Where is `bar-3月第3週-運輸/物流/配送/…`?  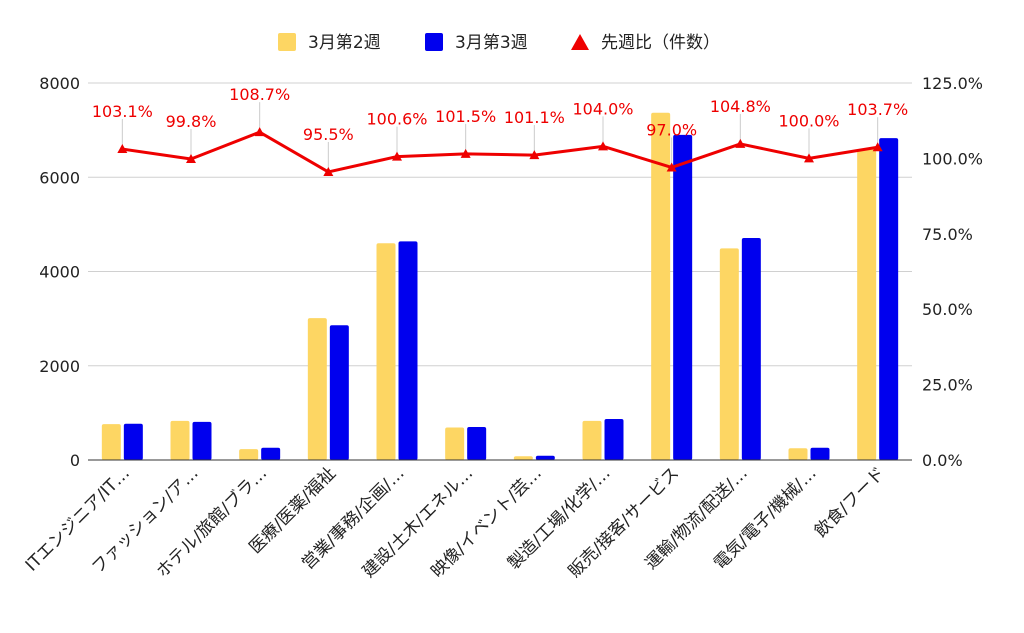
bar-3月第3週-運輸/物流/配送/… is located at coordinates (751, 349).